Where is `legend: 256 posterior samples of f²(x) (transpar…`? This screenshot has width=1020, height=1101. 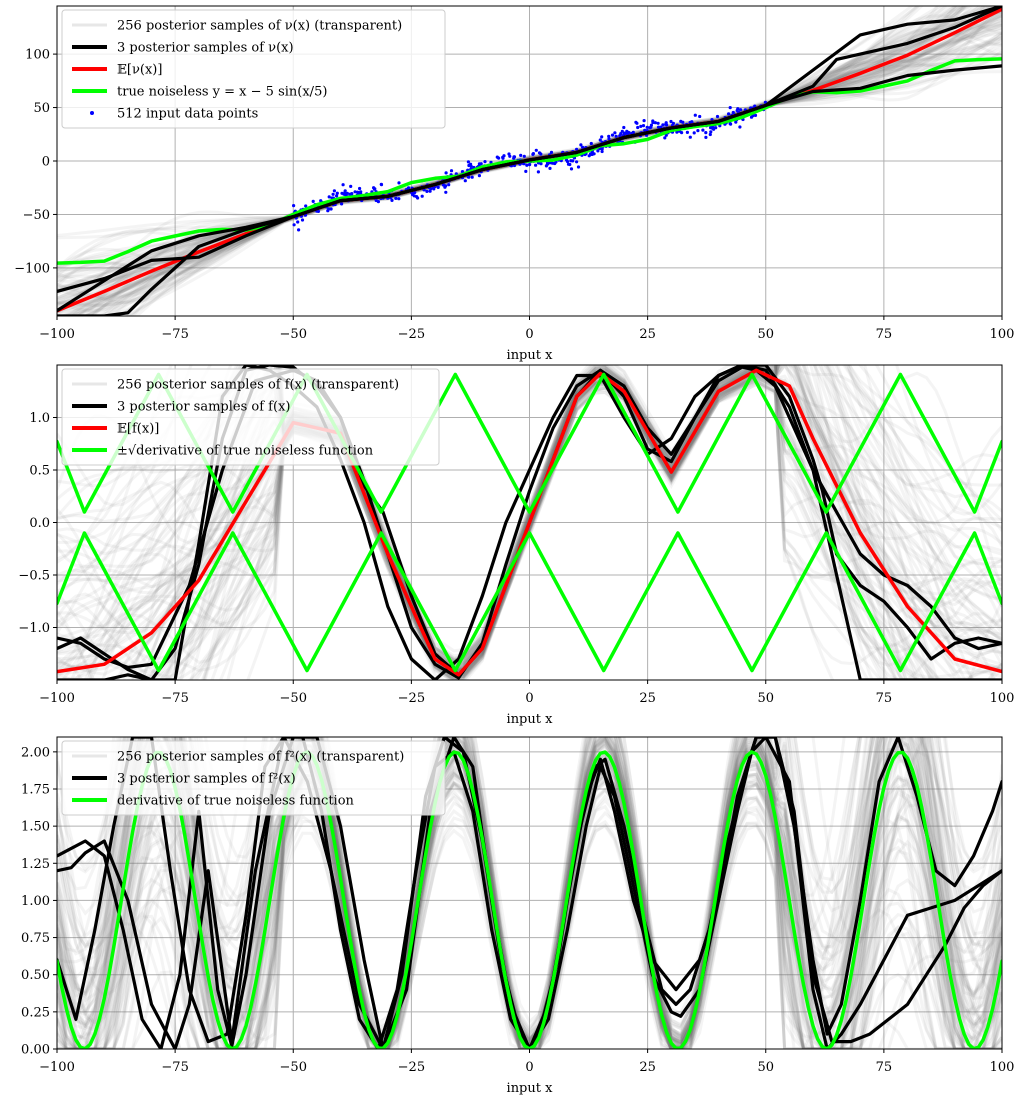 legend: 256 posterior samples of f²(x) (transpar… is located at coordinates (253, 778).